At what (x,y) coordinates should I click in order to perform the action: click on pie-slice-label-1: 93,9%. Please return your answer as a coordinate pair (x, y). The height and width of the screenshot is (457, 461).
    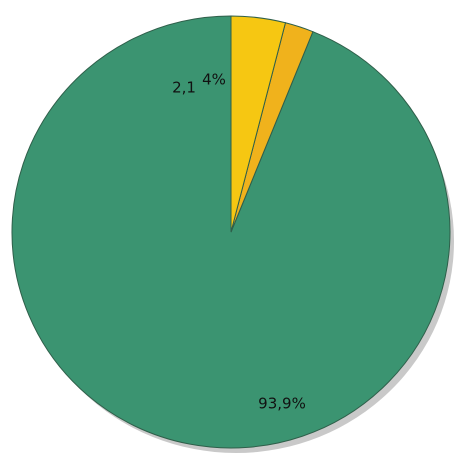
    Looking at the image, I should click on (282, 404).